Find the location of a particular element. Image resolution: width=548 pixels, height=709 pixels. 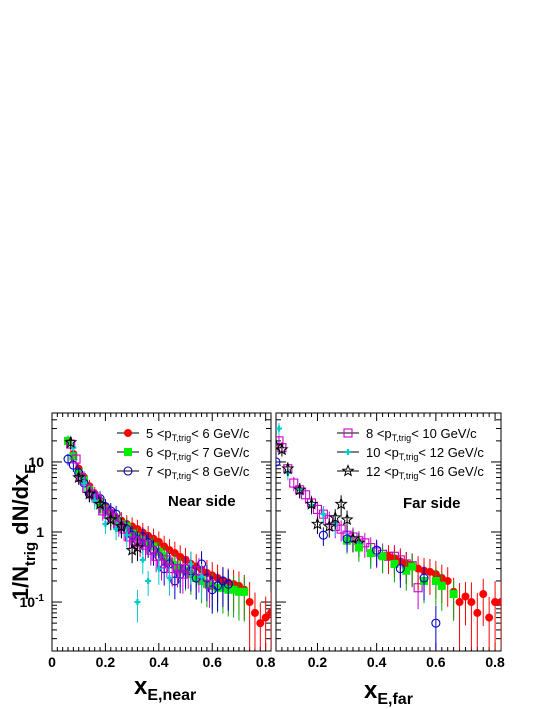

legend-text-a: 5 <p is located at coordinates (159, 433).